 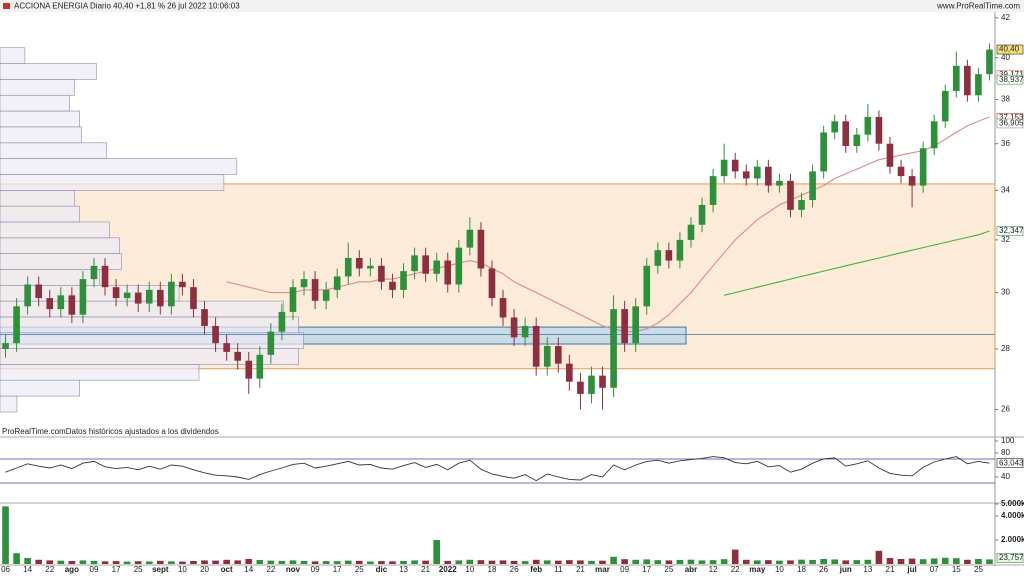 What do you see at coordinates (1010, 558) in the screenshot?
I see `volume-last-box` at bounding box center [1010, 558].